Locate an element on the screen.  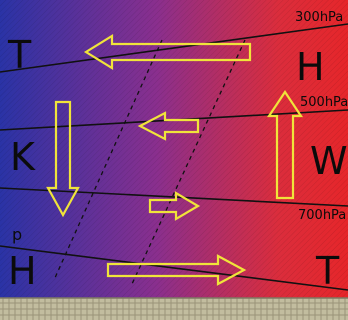
pressure-level-300: 300hPa is located at coordinates (319, 17).